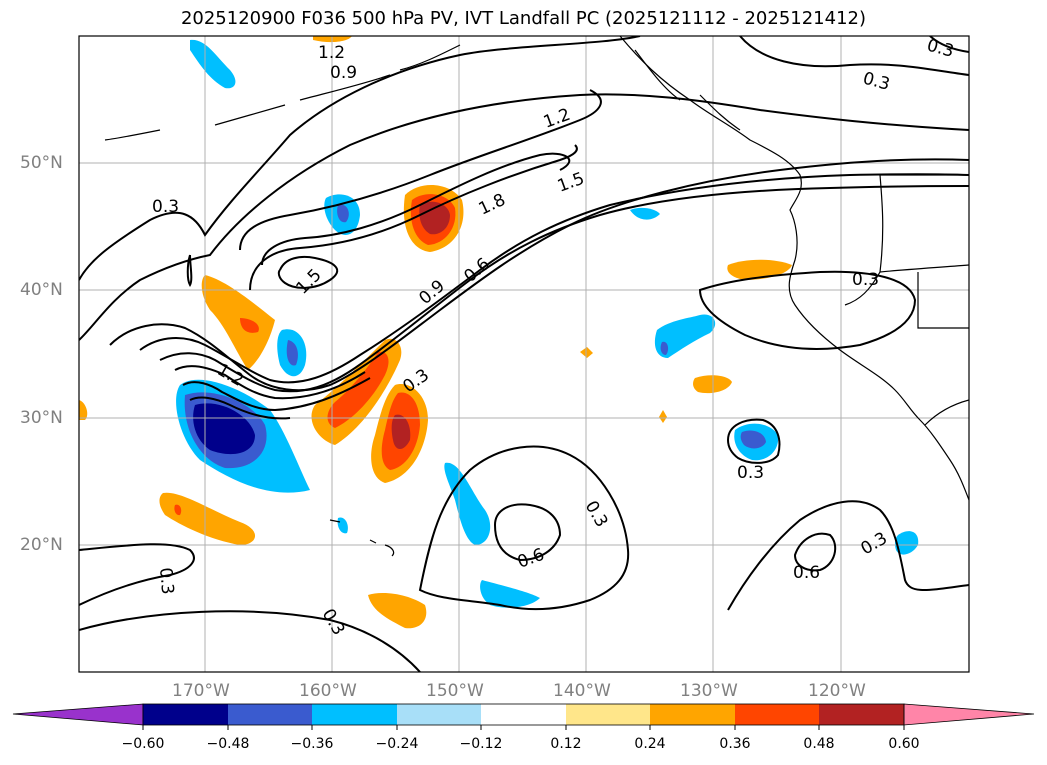 The height and width of the screenshot is (765, 1047). Describe the element at coordinates (143, 744) in the screenshot. I see `colorbar-tick-label: −0.60` at that location.